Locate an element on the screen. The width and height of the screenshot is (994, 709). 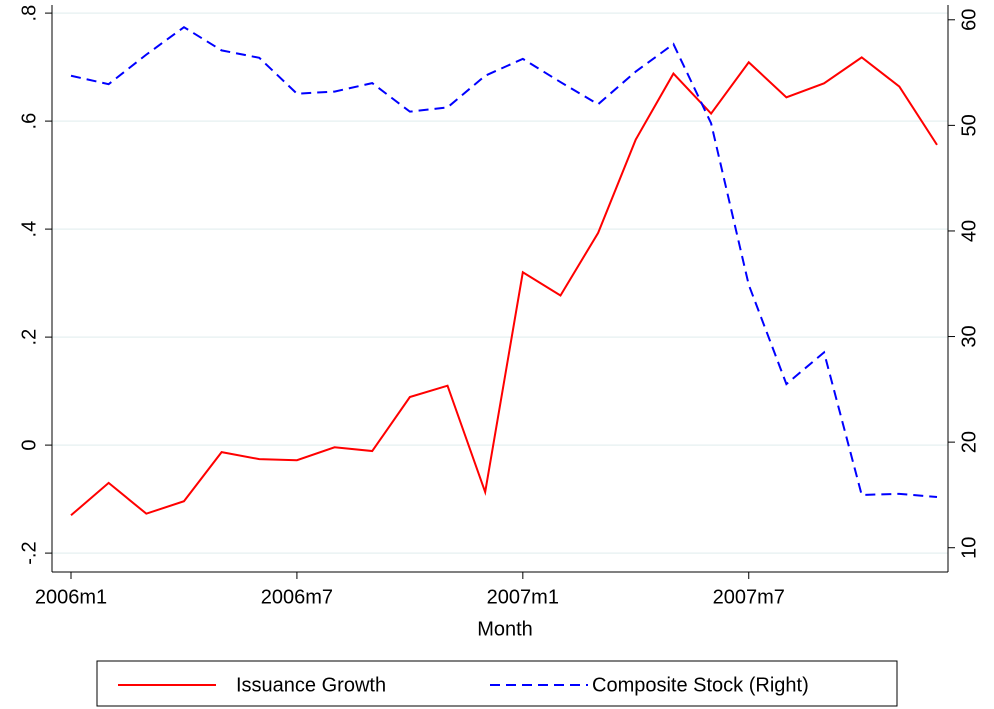
legend-label: Composite Stock (Right) is located at coordinates (700, 685).